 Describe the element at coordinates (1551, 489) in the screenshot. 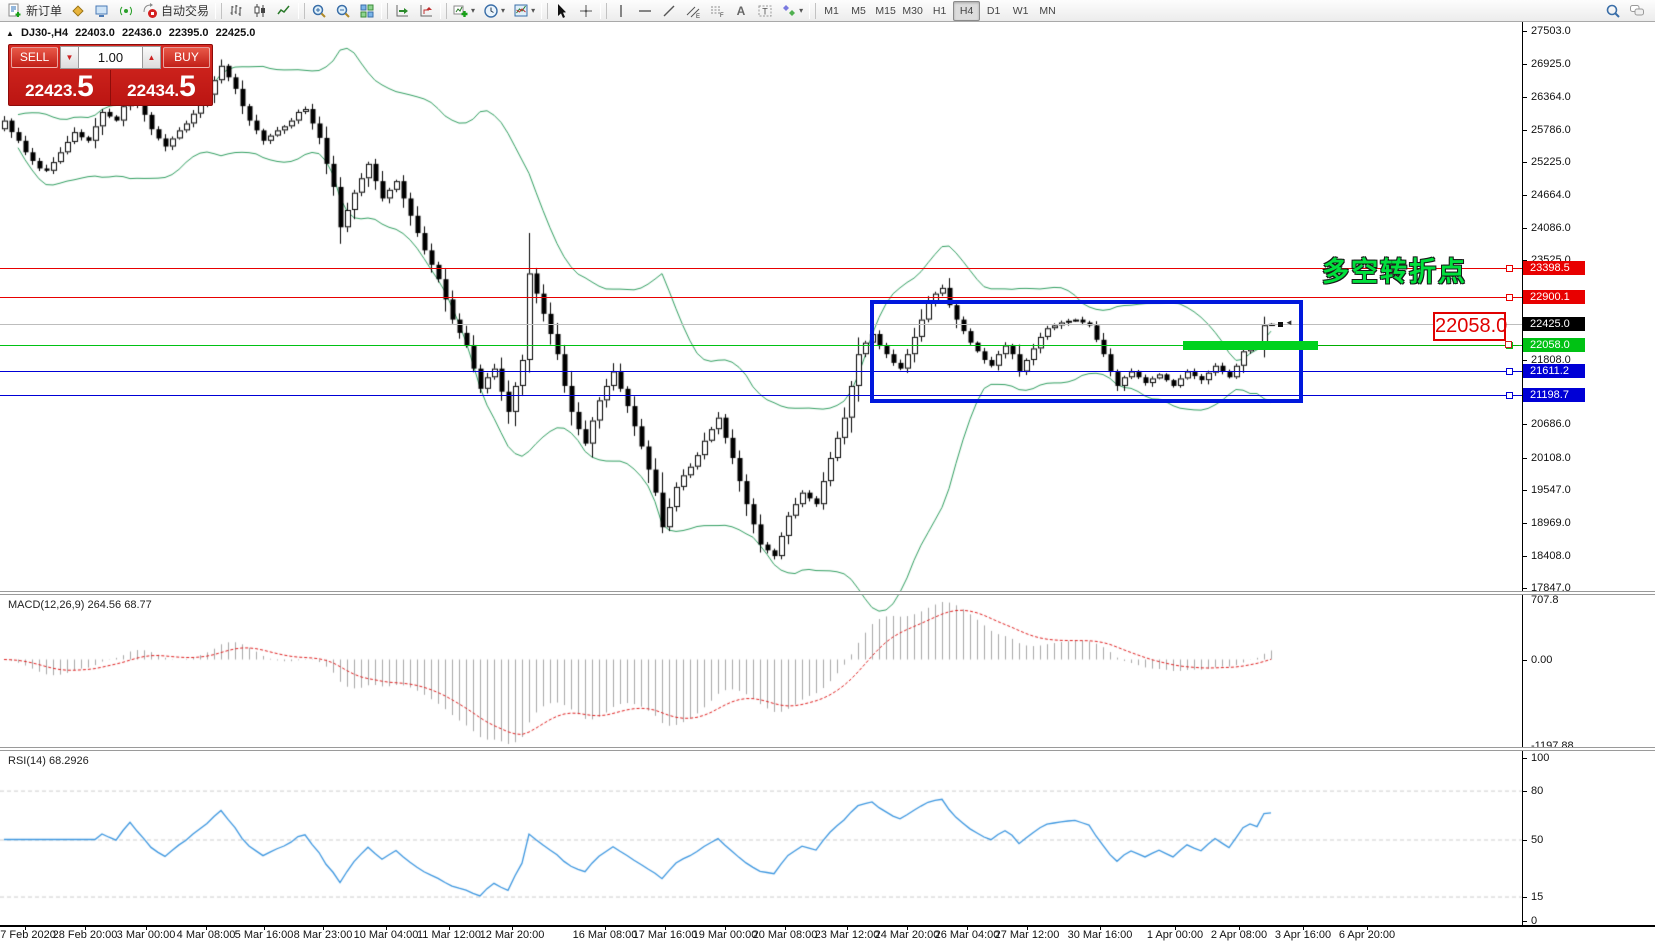

I see `price-tick-label: 19547.0` at that location.